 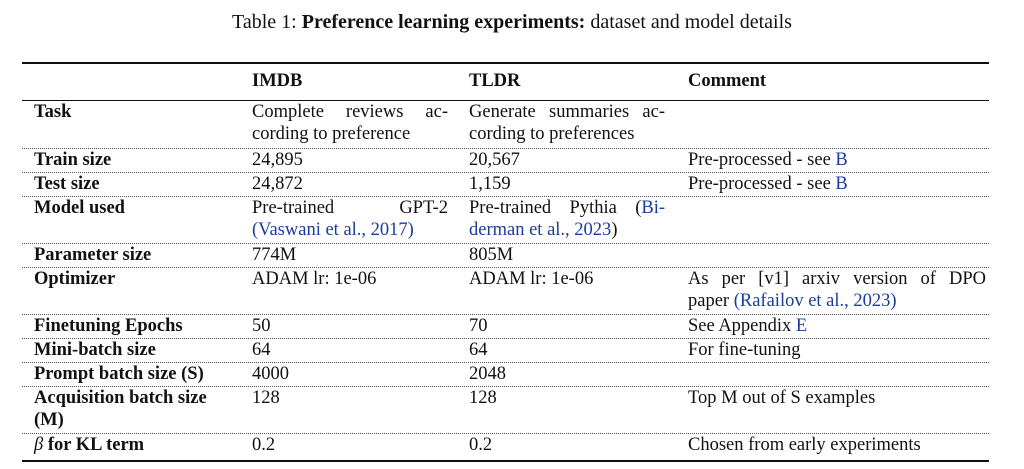 I want to click on comment-line: As per [v1] arxiv version of DPO, so click(x=837, y=279).